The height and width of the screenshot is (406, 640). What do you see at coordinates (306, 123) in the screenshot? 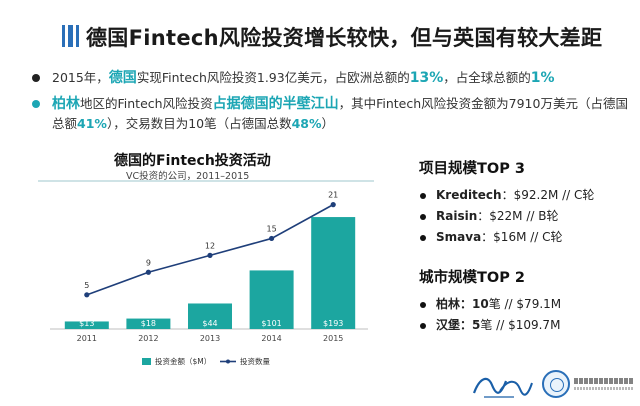
I see `highlight-text: 48%` at bounding box center [306, 123].